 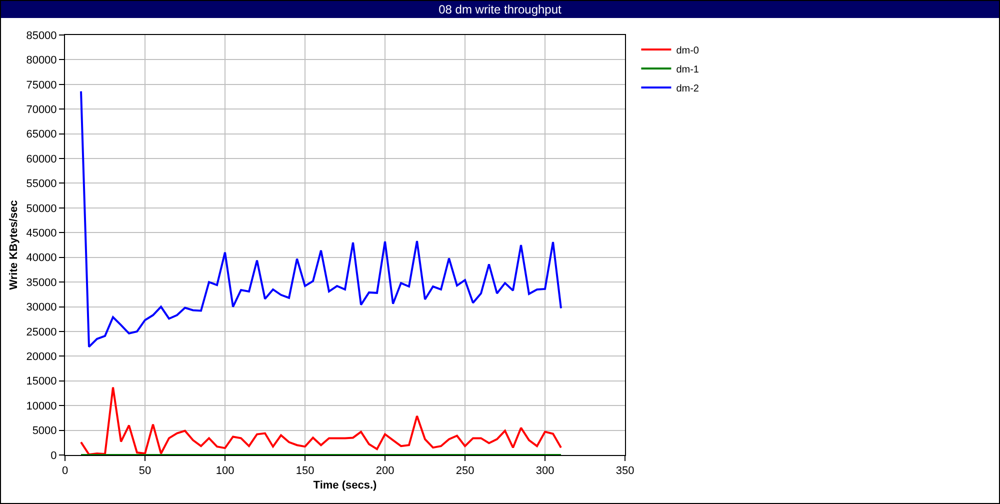 I want to click on y-tick-label: 55000, so click(x=41, y=184).